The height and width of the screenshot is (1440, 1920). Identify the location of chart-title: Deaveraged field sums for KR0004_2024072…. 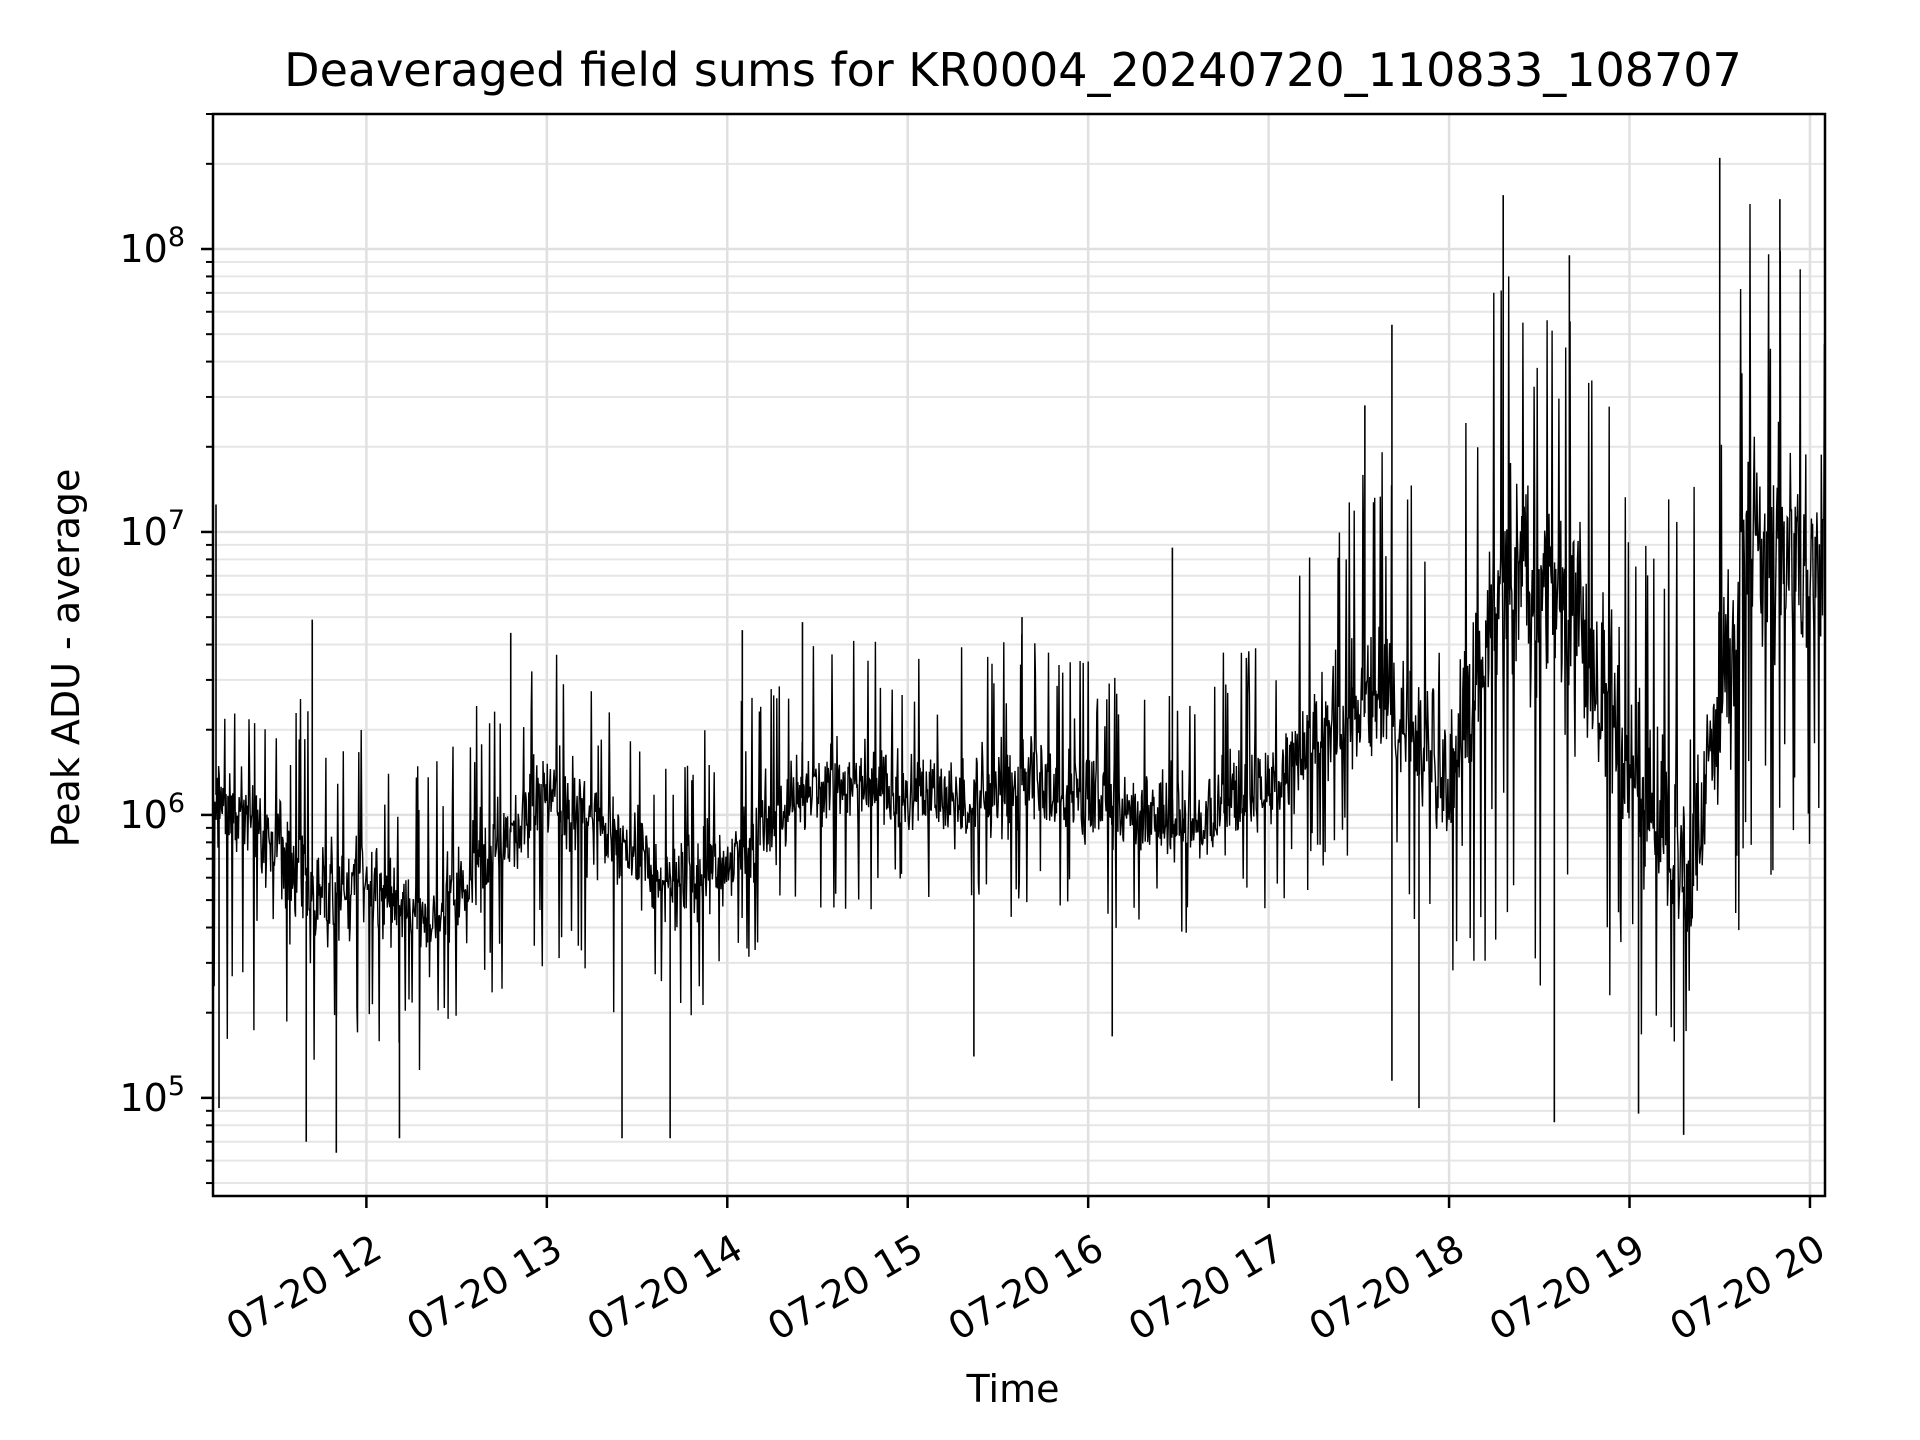
(1013, 70).